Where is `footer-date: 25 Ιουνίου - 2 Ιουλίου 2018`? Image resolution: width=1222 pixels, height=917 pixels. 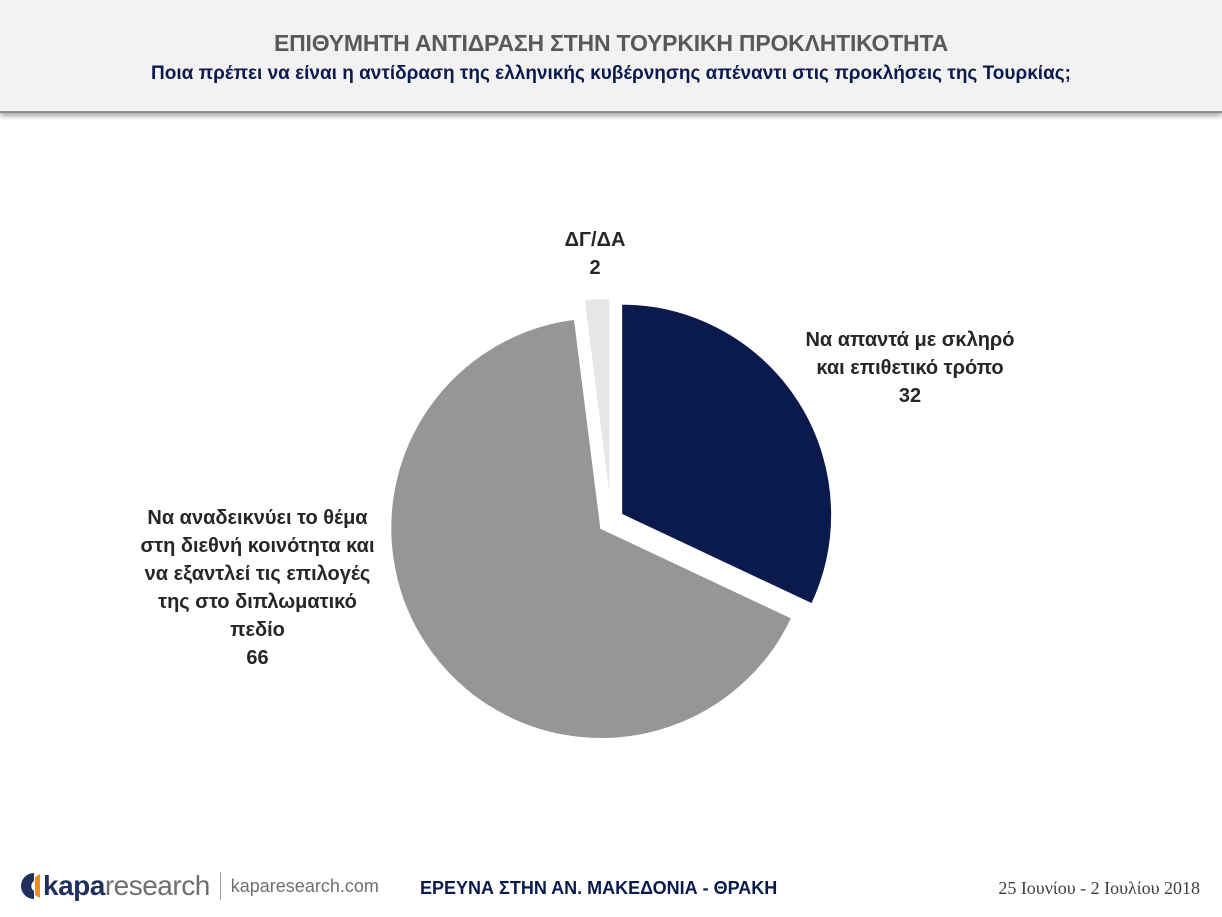 footer-date: 25 Ιουνίου - 2 Ιουλίου 2018 is located at coordinates (1099, 888).